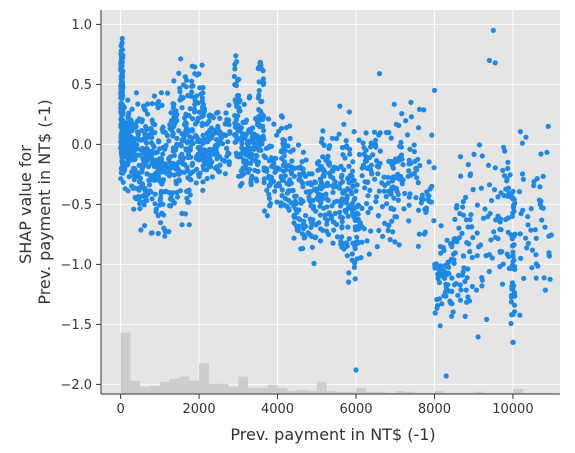  Describe the element at coordinates (81, 85) in the screenshot. I see `y-tick-label: 0.5` at that location.